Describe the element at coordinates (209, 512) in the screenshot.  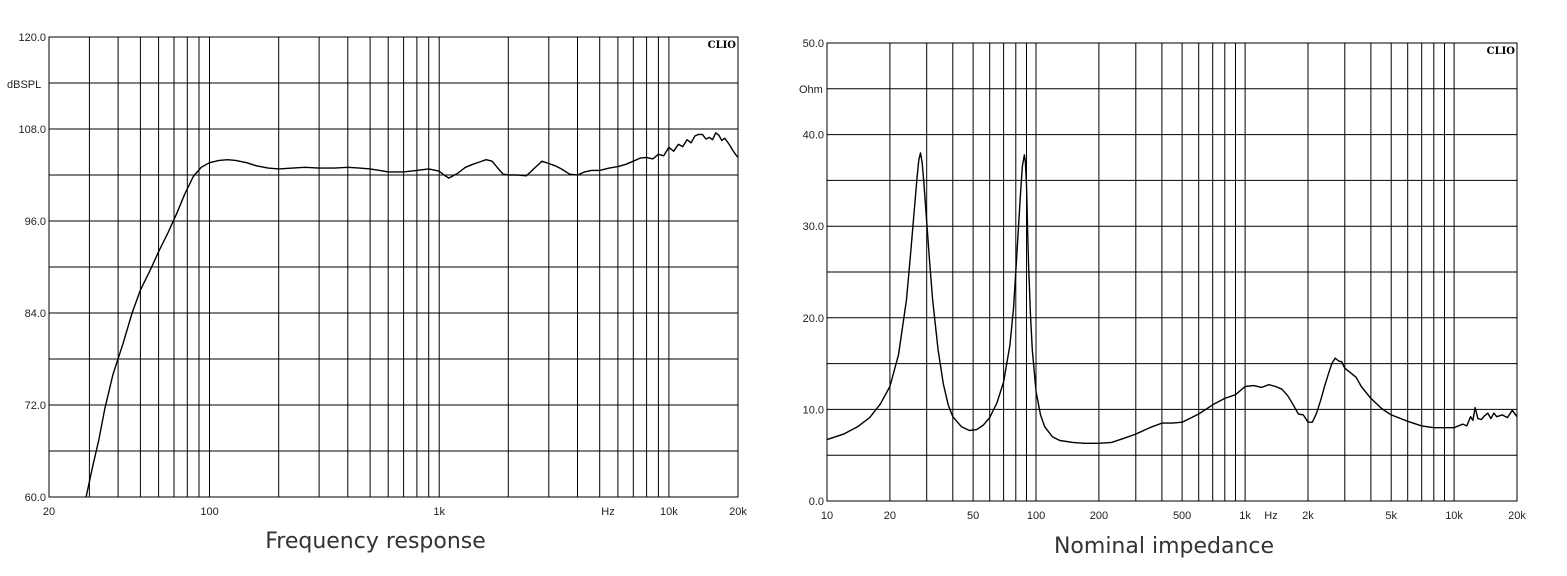
I see `frequency-response-x-tick-label: 100` at that location.